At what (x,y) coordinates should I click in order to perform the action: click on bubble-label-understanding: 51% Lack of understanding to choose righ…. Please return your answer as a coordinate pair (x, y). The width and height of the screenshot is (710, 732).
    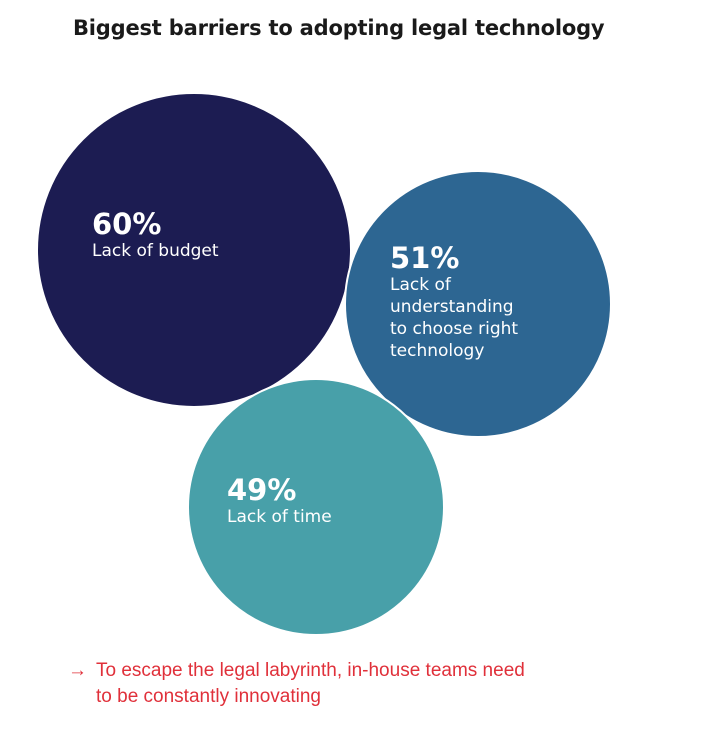
    Looking at the image, I should click on (454, 302).